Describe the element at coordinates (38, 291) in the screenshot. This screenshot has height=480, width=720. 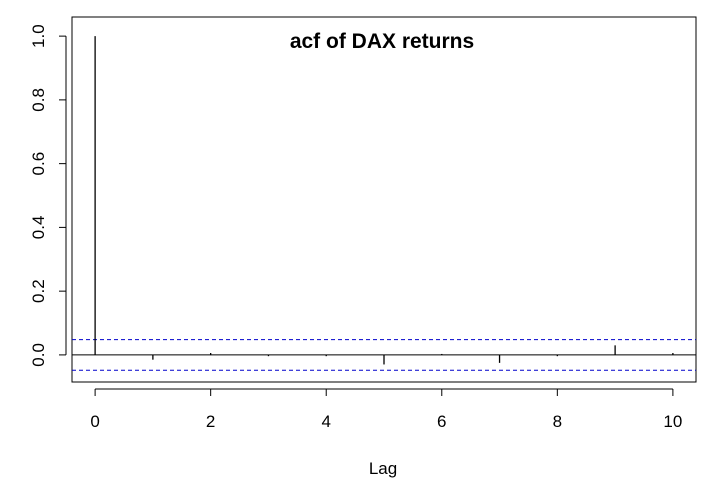
I see `y-tick-label: 0.2` at that location.